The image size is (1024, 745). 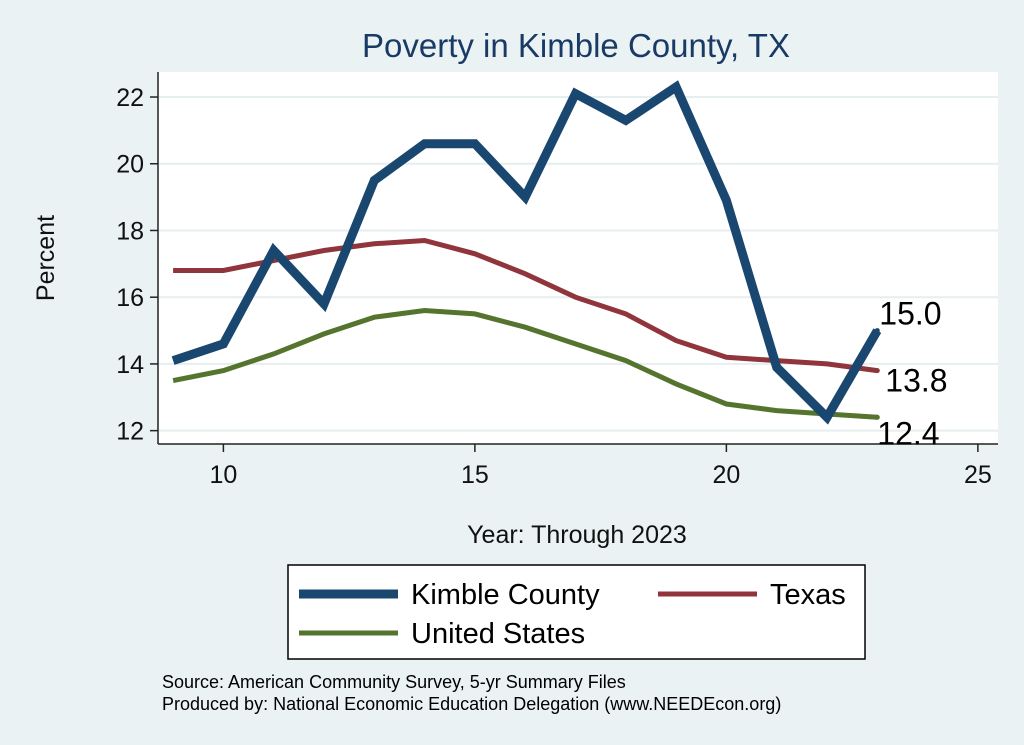 What do you see at coordinates (577, 535) in the screenshot?
I see `x-axis-title: Year: Through 2023` at bounding box center [577, 535].